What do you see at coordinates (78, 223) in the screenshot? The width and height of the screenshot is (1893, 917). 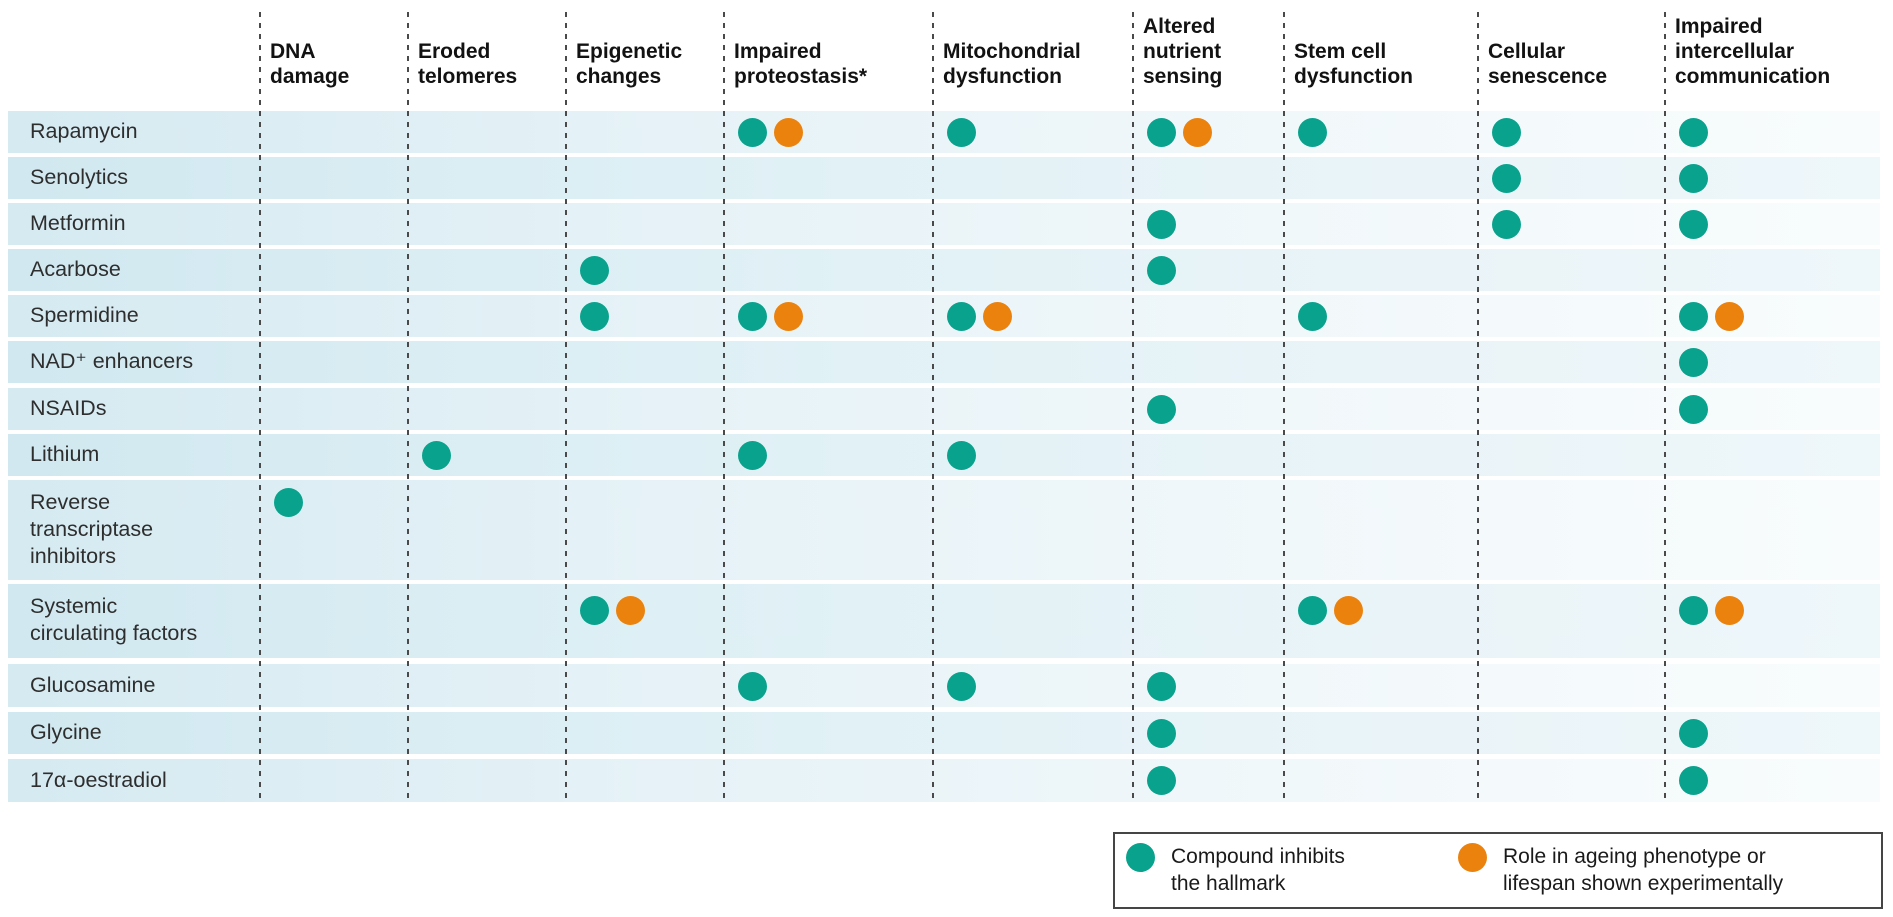 I see `row-label: Metformin` at bounding box center [78, 223].